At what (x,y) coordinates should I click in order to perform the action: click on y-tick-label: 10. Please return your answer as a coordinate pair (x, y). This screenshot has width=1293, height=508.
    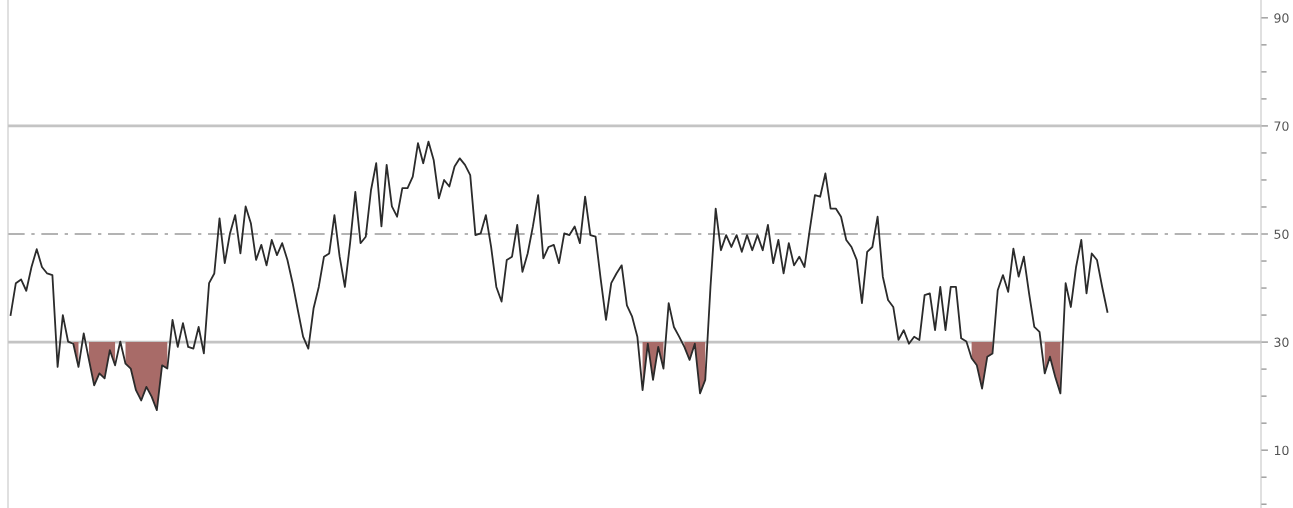
    Looking at the image, I should click on (1281, 450).